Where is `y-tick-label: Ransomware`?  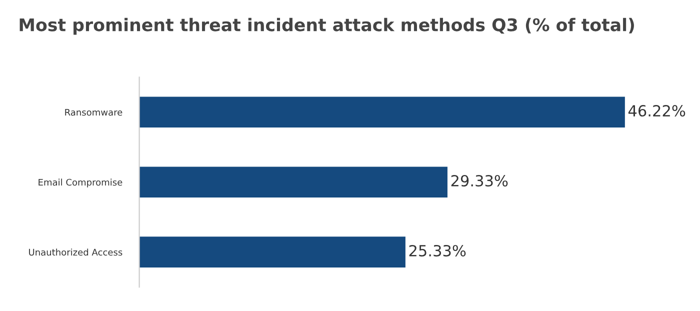
y-tick-label: Ransomware is located at coordinates (93, 112).